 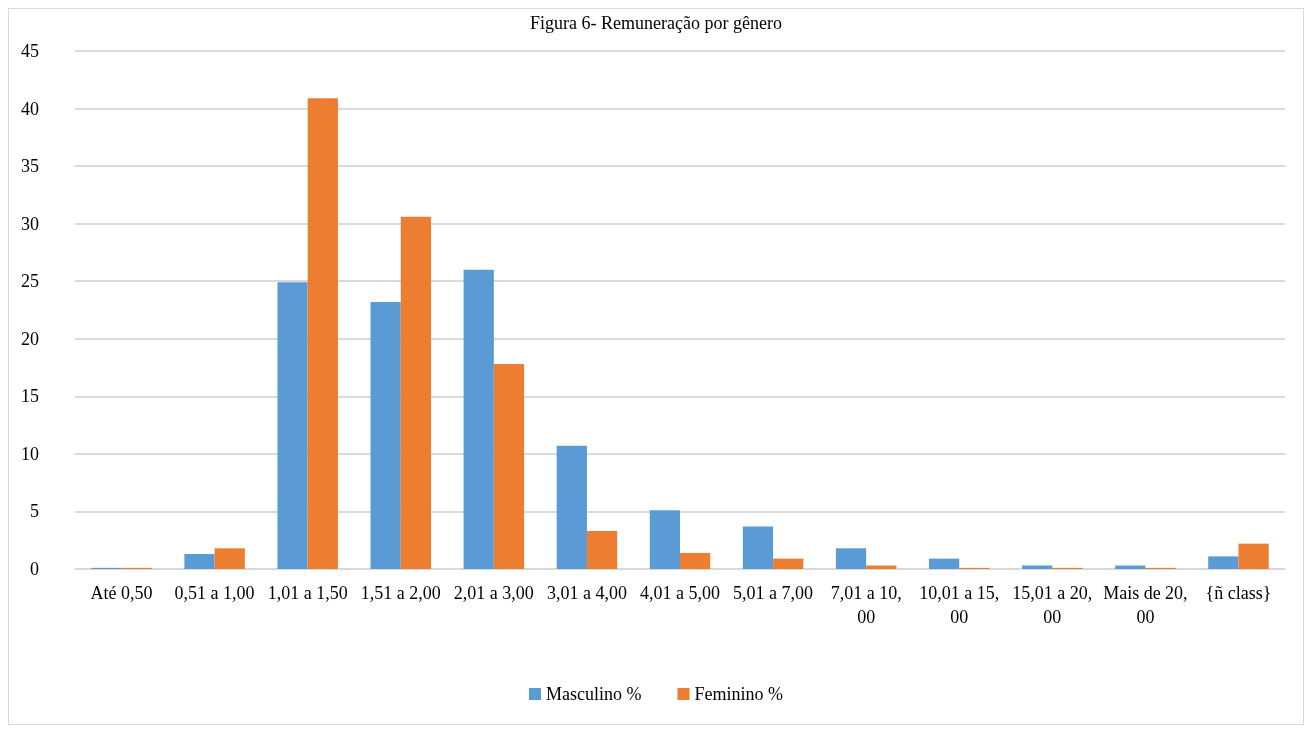 What do you see at coordinates (400, 593) in the screenshot?
I see `x-tick-label: 1,51 a 2,00` at bounding box center [400, 593].